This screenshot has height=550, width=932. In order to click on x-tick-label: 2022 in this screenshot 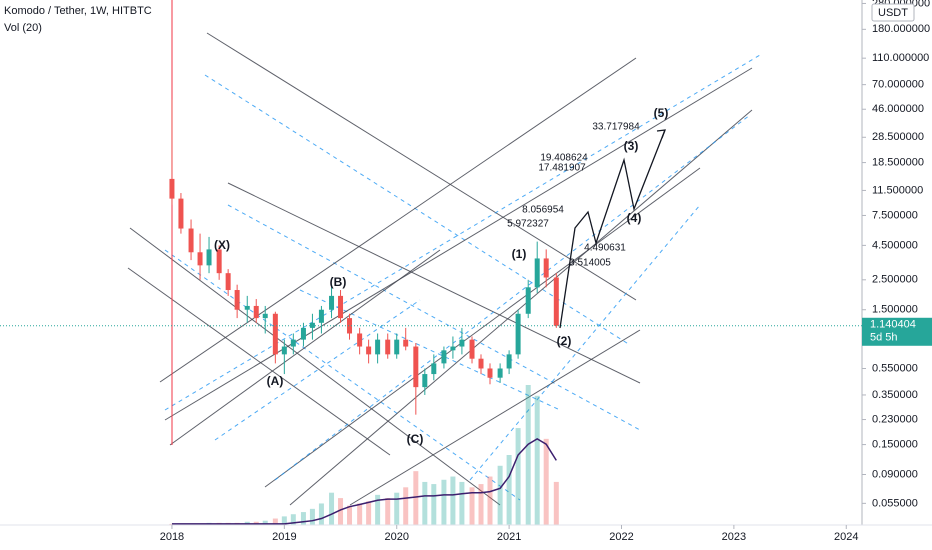, I will do `click(621, 537)`.